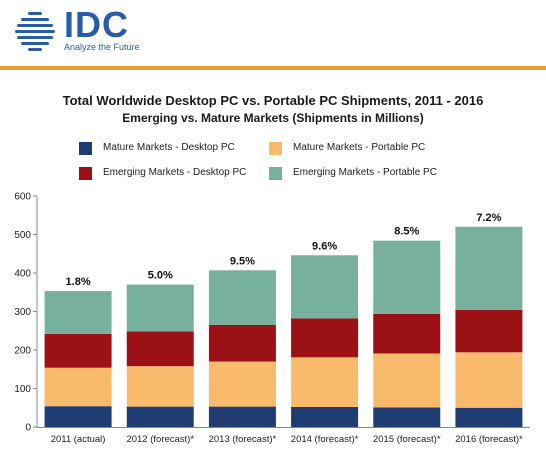 Image resolution: width=546 pixels, height=470 pixels. I want to click on legend-label: Emerging Markets - Desktop PC, so click(175, 172).